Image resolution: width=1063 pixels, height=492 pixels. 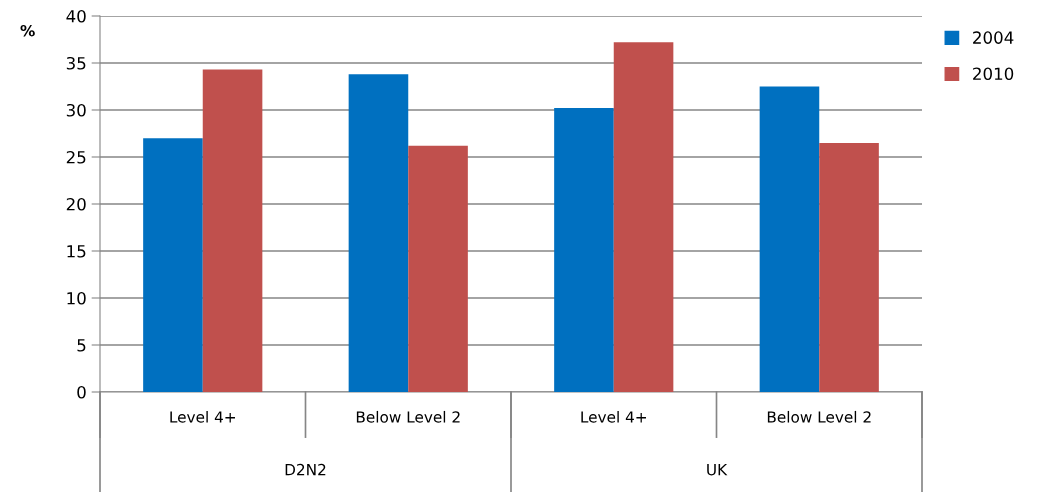 What do you see at coordinates (27, 30) in the screenshot?
I see `y-axis-title: %` at bounding box center [27, 30].